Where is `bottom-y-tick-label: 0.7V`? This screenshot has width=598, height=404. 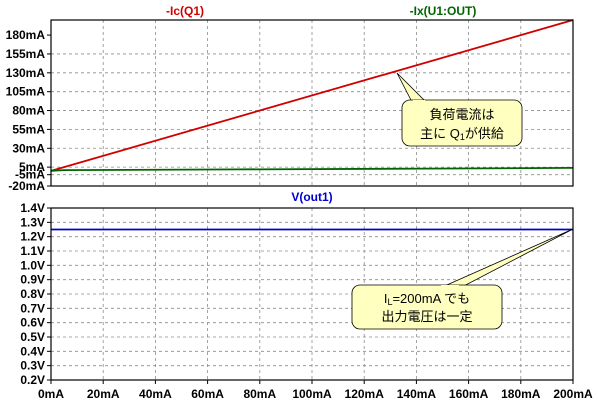
bottom-y-tick-label: 0.7V is located at coordinates (32, 308).